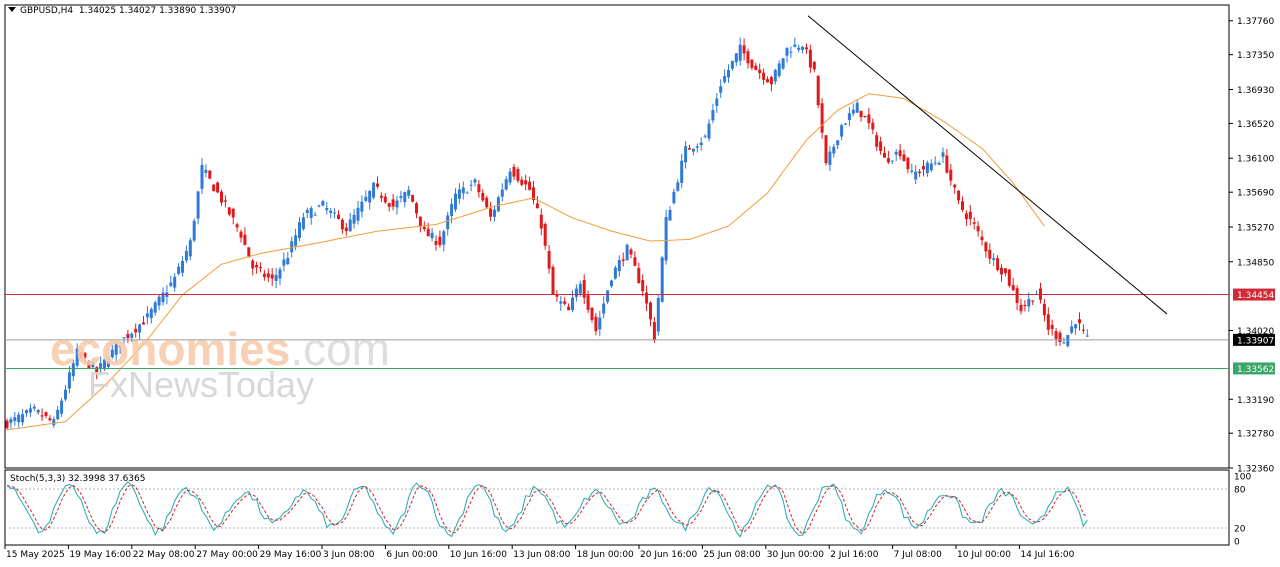 This screenshot has height=567, width=1280. What do you see at coordinates (1255, 194) in the screenshot?
I see `y-tick-label: 1.35690` at bounding box center [1255, 194].